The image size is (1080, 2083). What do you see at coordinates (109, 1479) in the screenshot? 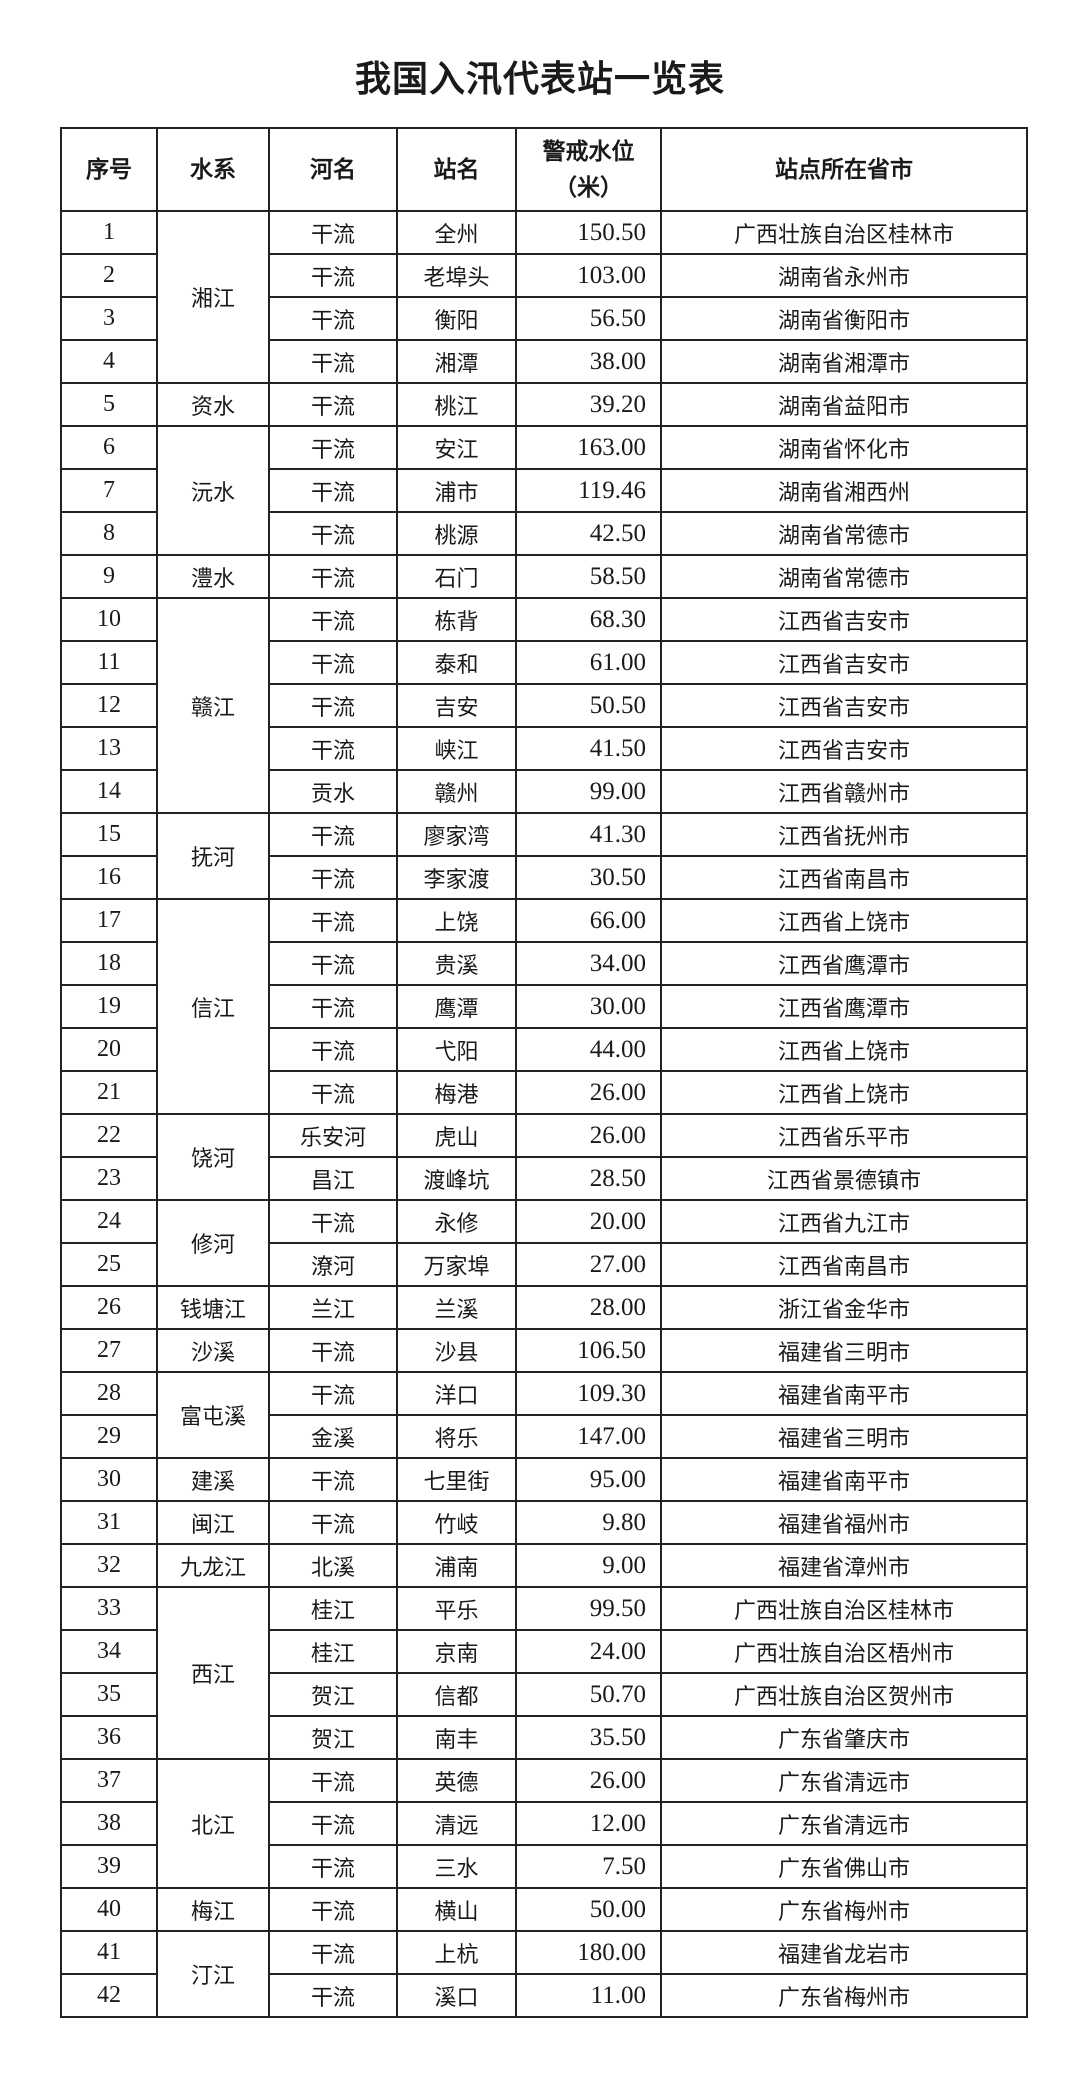
I see `cell-index: 30` at bounding box center [109, 1479].